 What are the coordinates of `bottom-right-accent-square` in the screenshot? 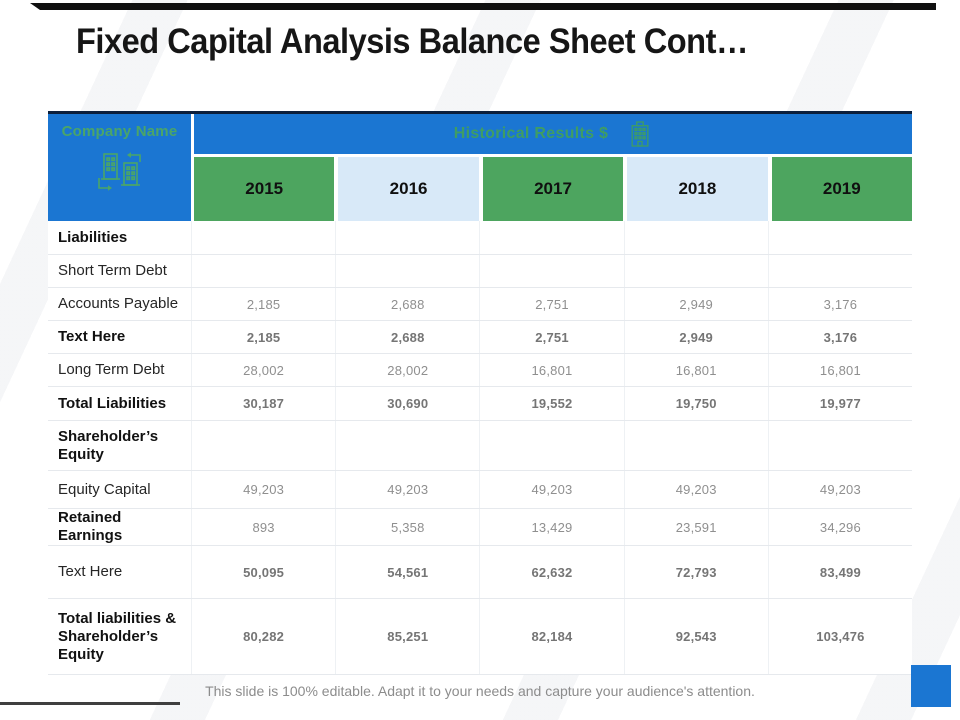 It's located at (931, 686).